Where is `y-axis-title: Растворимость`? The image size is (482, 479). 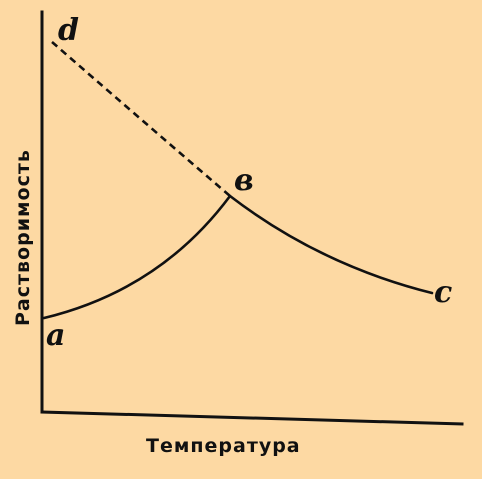
y-axis-title: Растворимость is located at coordinates (23, 237).